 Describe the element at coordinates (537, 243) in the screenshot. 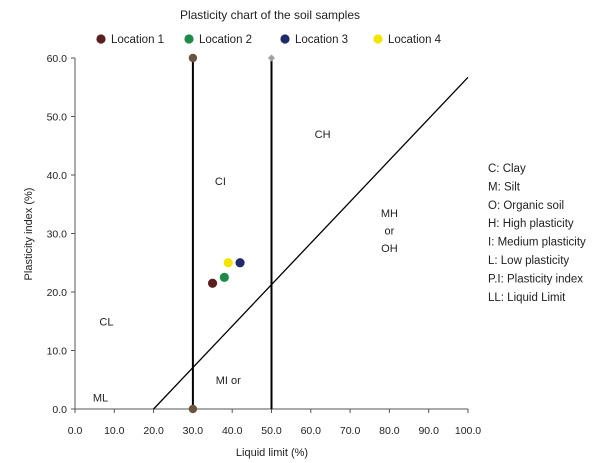

I see `abbreviation-note: I: Medium plasticity` at that location.